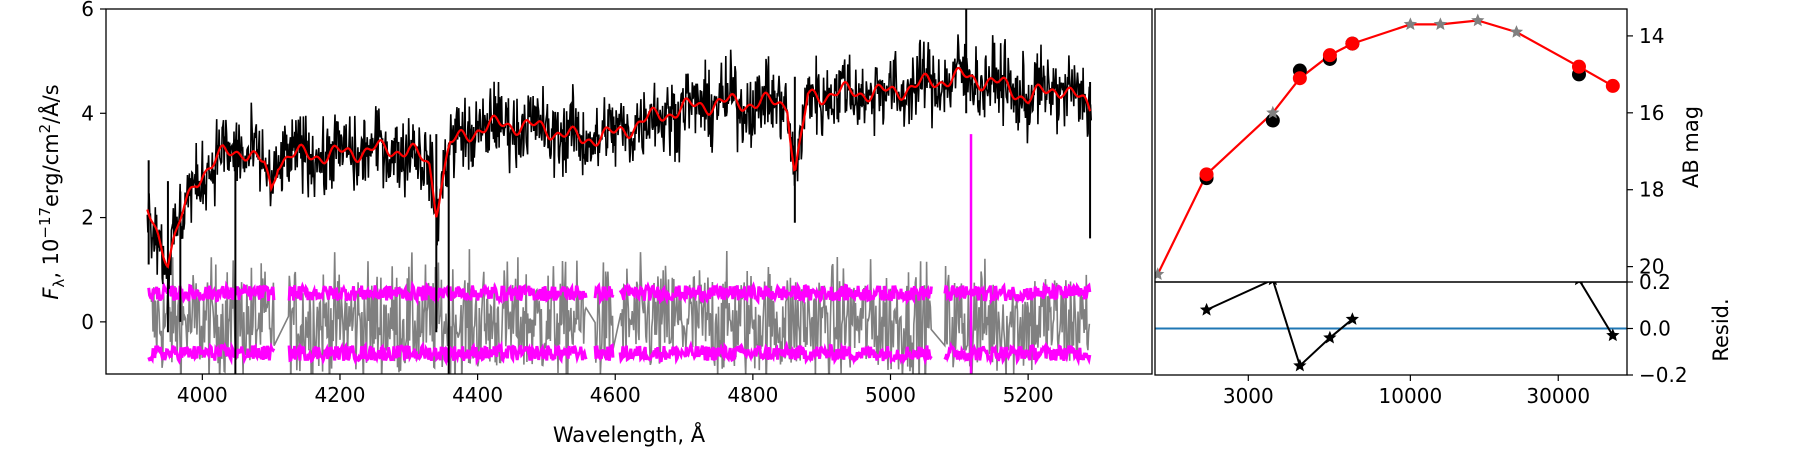  What do you see at coordinates (51, 293) in the screenshot?
I see `y-axis-title-part: F` at bounding box center [51, 293].